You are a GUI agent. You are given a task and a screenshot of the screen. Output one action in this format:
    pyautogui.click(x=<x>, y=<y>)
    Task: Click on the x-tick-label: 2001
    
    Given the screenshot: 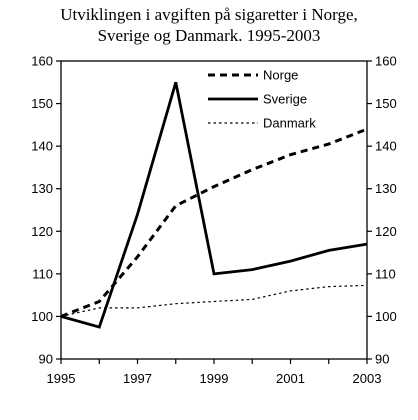 What is the action you would take?
    pyautogui.click(x=290, y=378)
    